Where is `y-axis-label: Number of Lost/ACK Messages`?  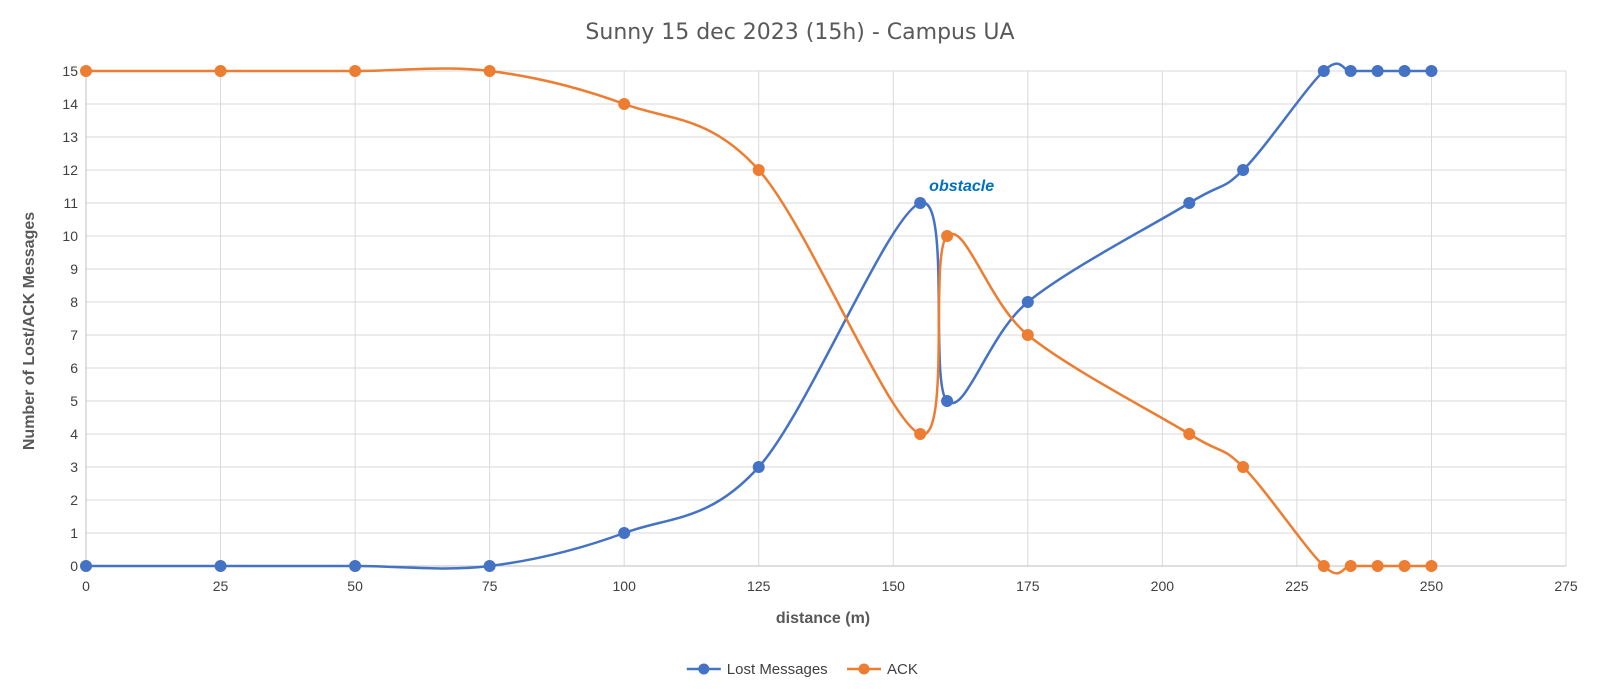 y-axis-label: Number of Lost/ACK Messages is located at coordinates (29, 331).